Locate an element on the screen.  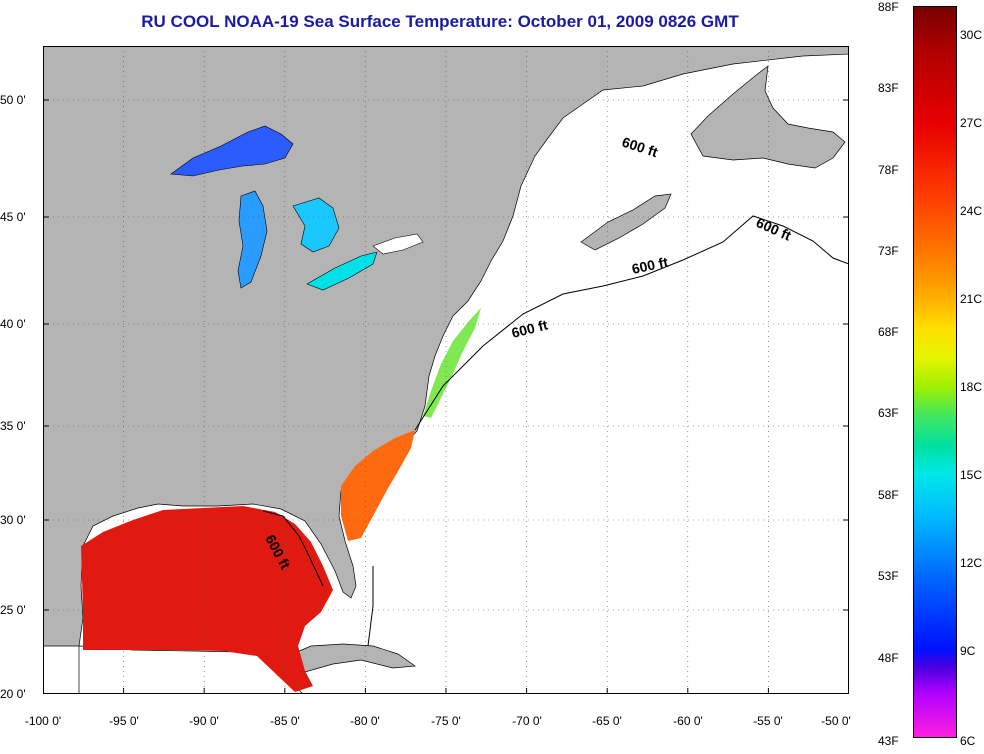
lake-huron is located at coordinates (316, 225).